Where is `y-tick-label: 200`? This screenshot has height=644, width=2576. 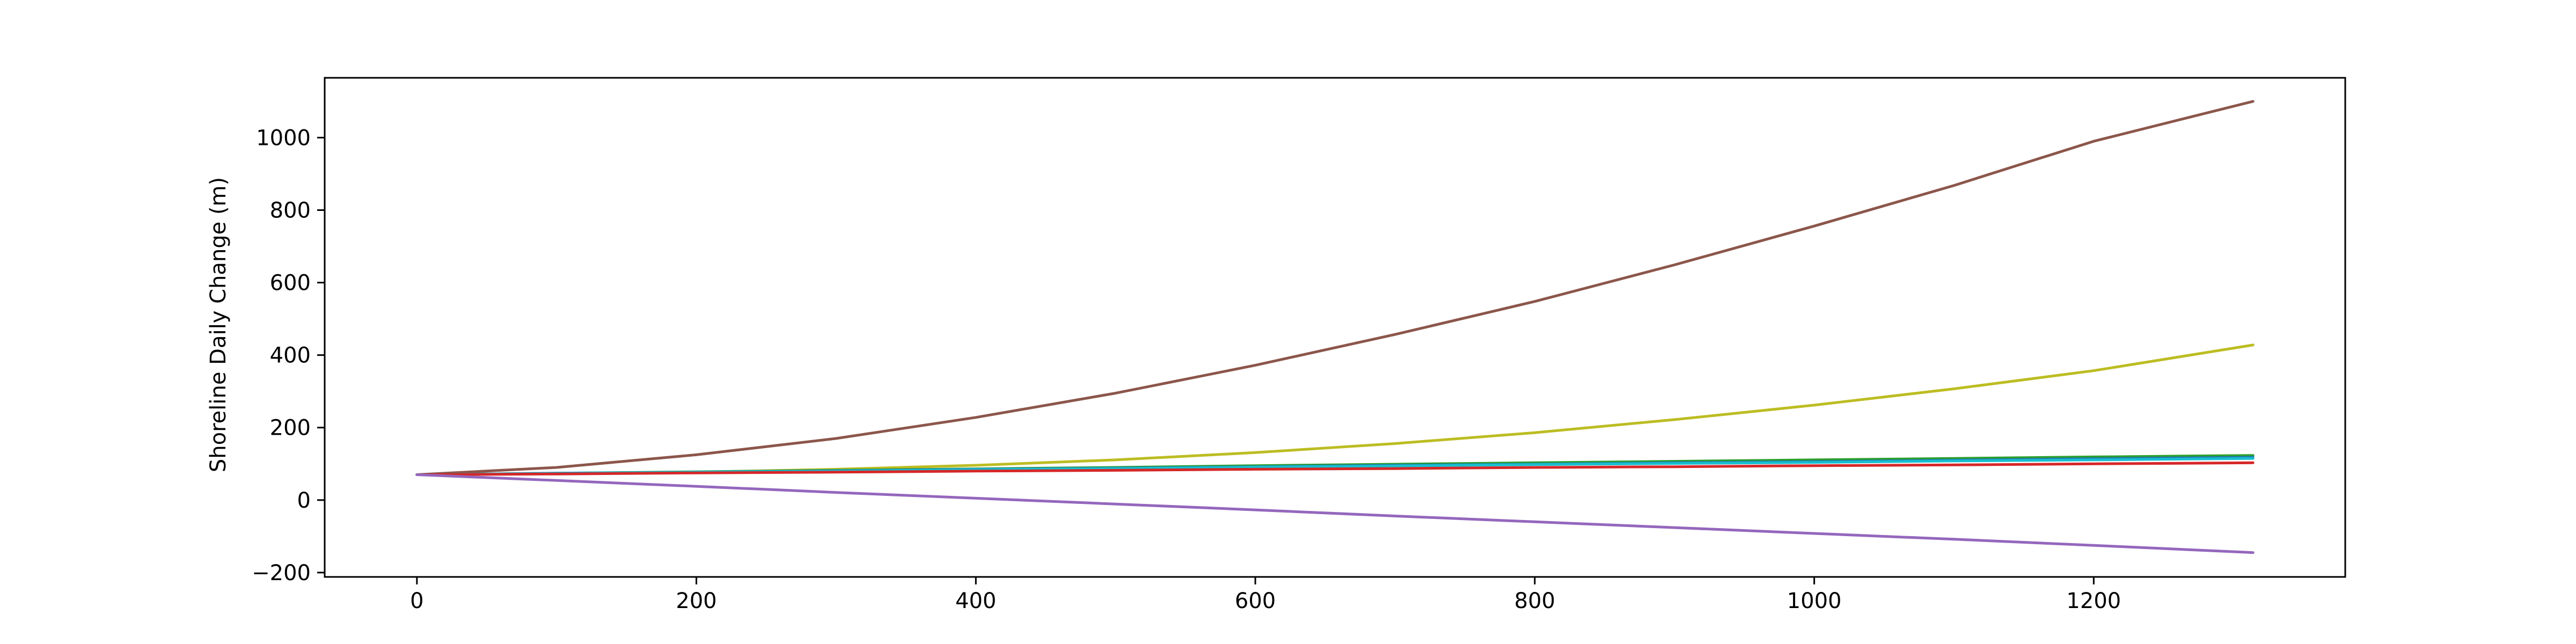
y-tick-label: 200 is located at coordinates (290, 428).